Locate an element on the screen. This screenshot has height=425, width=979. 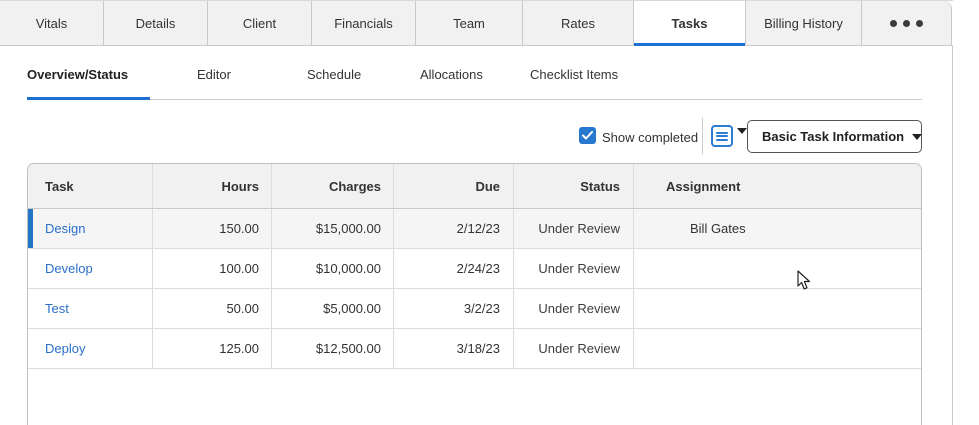
checkmark-icon is located at coordinates (587, 135).